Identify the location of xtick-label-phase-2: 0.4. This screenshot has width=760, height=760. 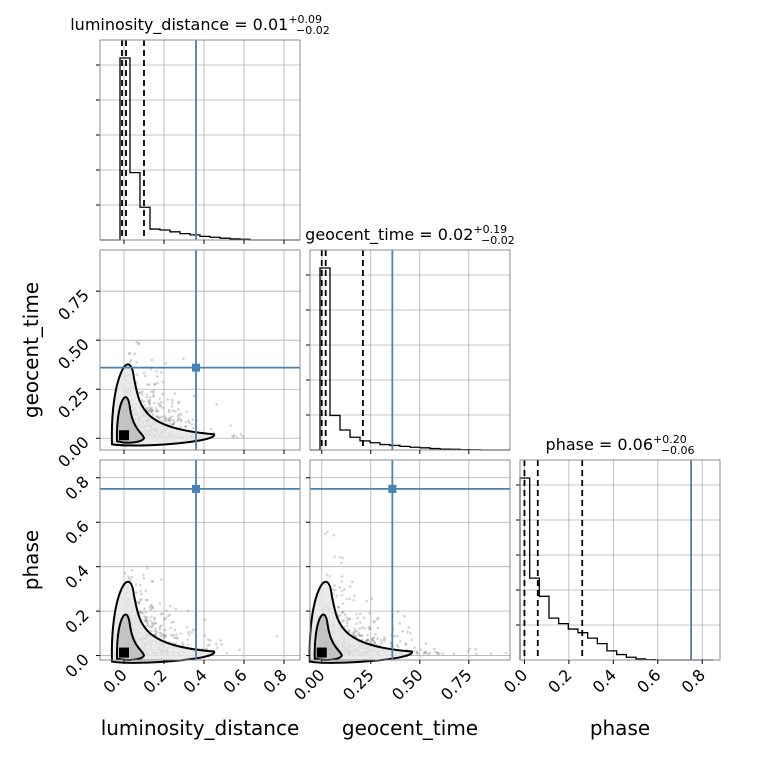
(604, 680).